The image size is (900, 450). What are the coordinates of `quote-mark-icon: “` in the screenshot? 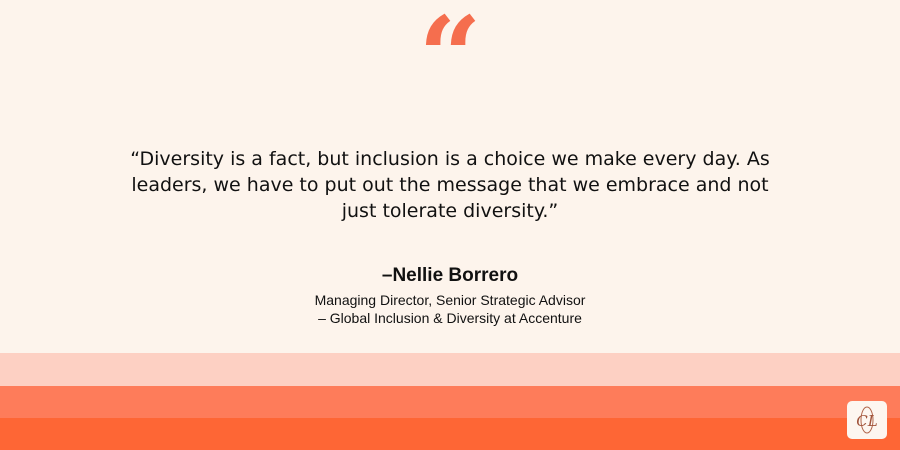 It's located at (450, 60).